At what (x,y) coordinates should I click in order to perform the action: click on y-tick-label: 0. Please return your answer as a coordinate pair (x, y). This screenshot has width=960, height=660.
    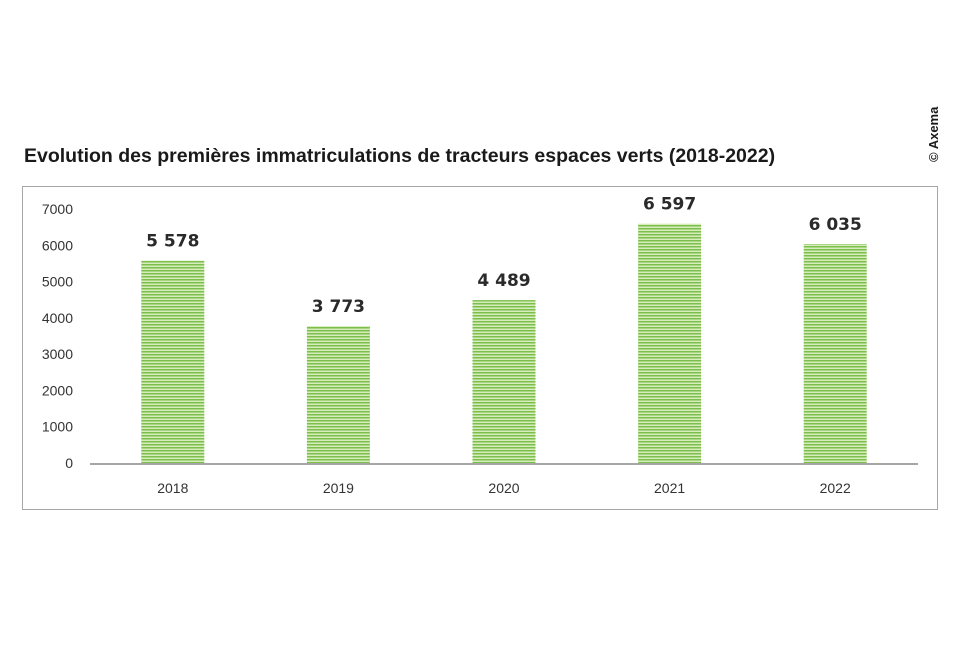
    Looking at the image, I should click on (69, 463).